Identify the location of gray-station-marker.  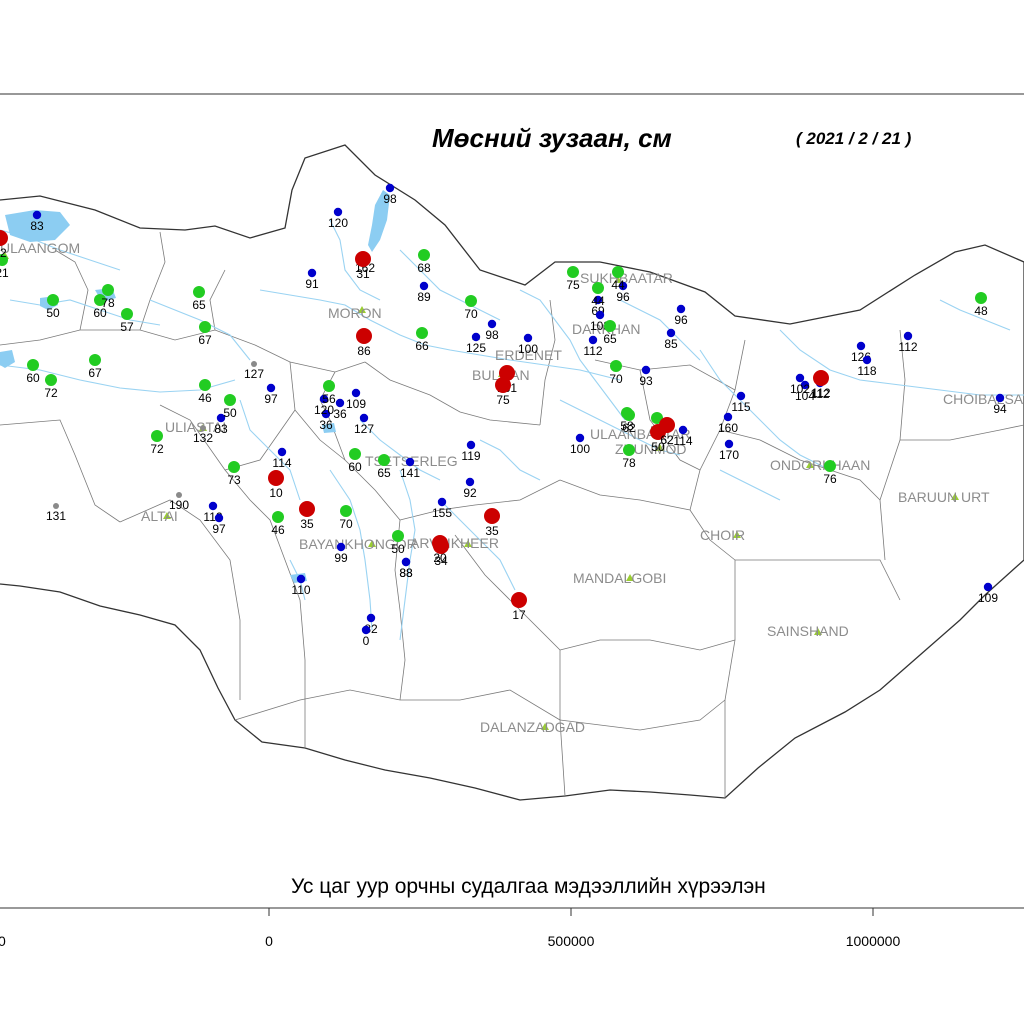
(179, 495).